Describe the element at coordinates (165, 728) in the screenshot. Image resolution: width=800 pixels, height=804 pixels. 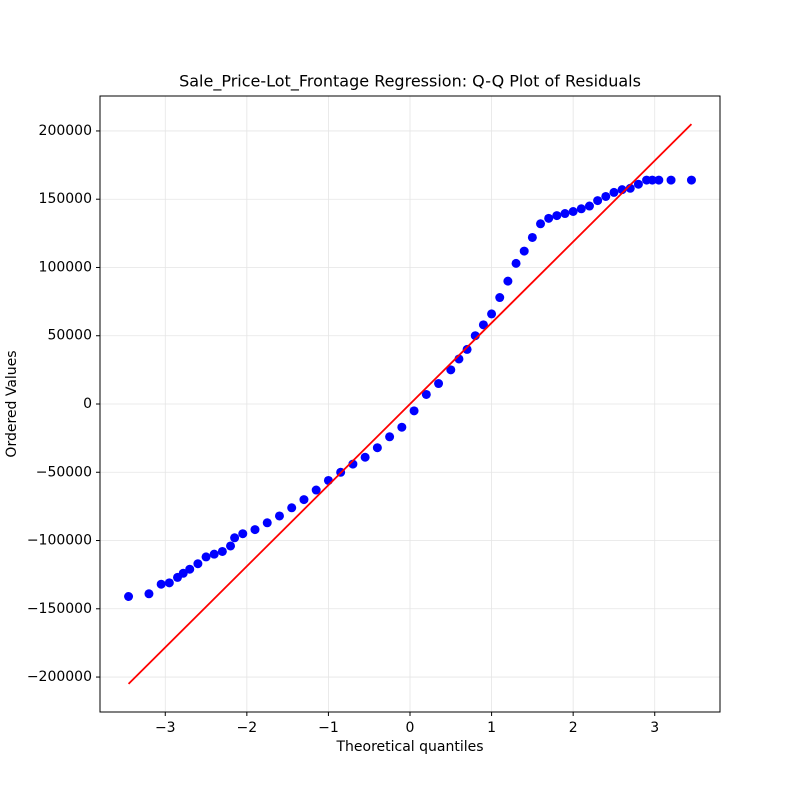
I see `x-tick-label: −3` at that location.